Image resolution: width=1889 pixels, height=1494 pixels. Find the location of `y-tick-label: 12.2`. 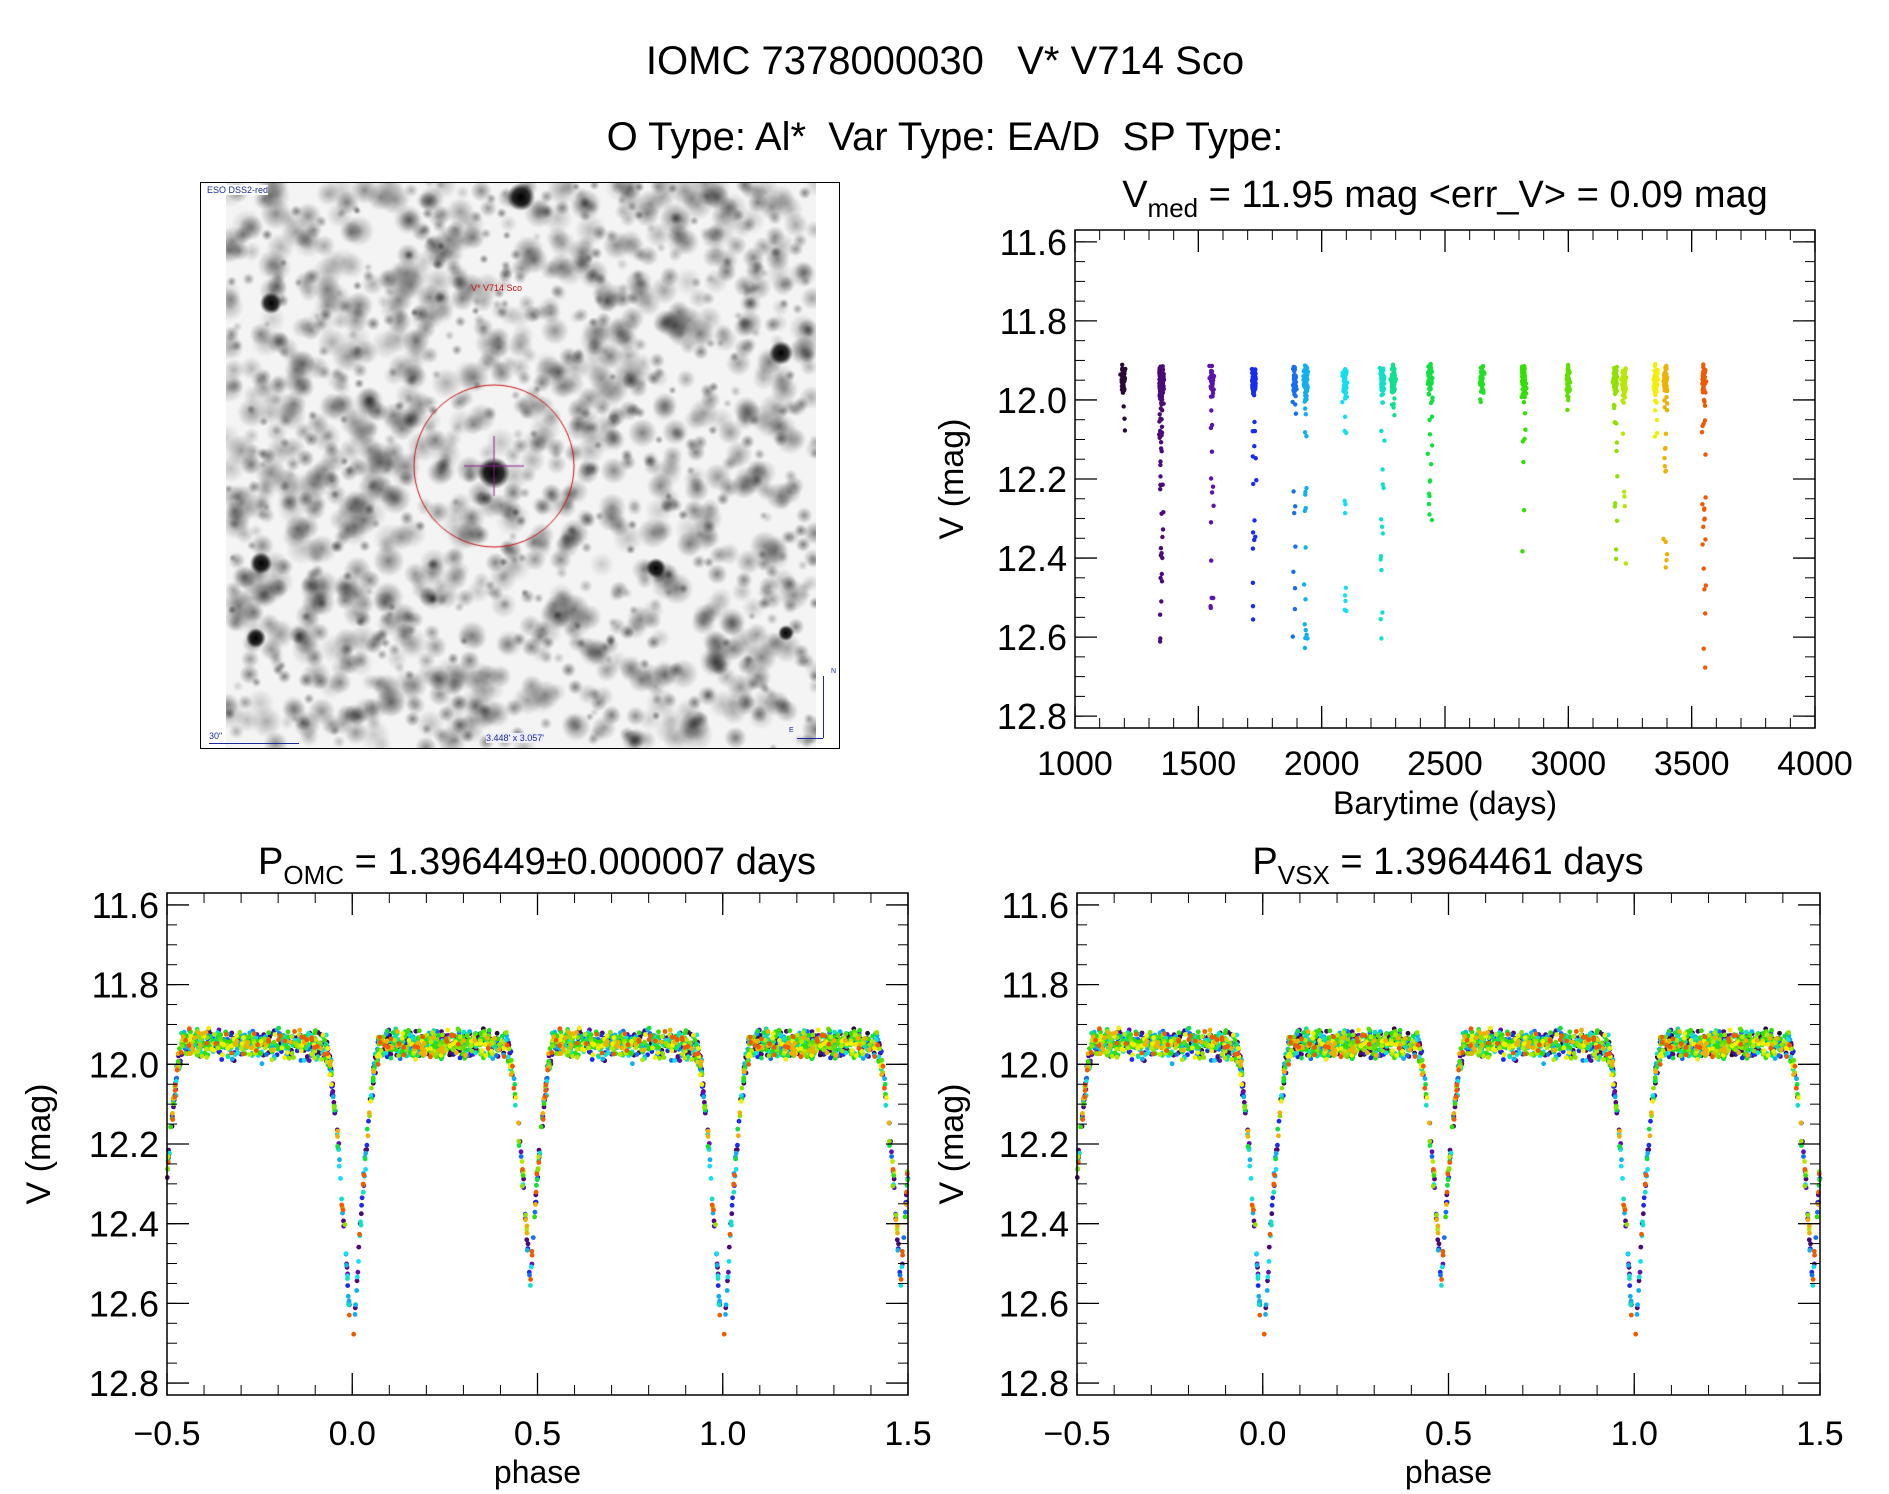

y-tick-label: 12.2 is located at coordinates (124, 1144).